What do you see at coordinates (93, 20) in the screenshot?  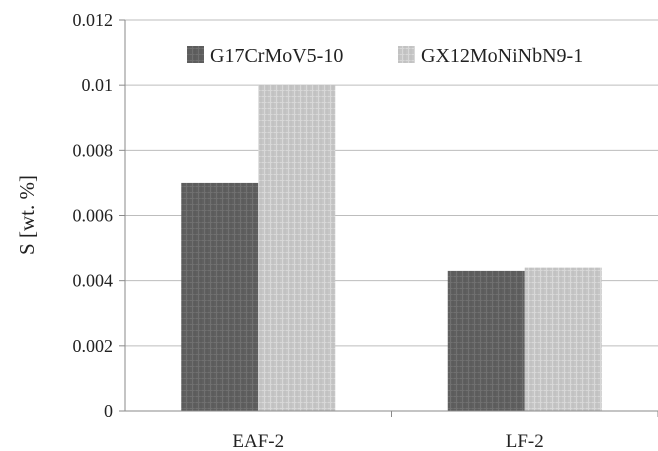 I see `y-tick-label: 0.012` at bounding box center [93, 20].